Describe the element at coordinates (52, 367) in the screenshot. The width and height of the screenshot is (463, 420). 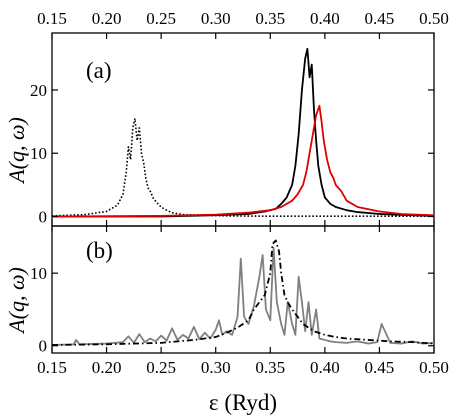
I see `bottom-xtick-label-0: 0.15` at that location.